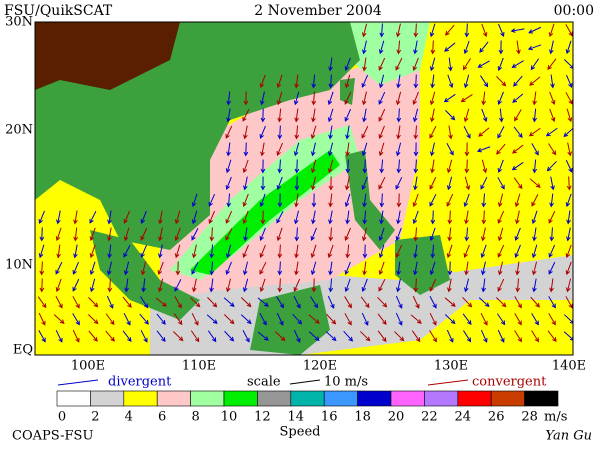  What do you see at coordinates (107, 56) in the screenshot?
I see `highland` at bounding box center [107, 56].